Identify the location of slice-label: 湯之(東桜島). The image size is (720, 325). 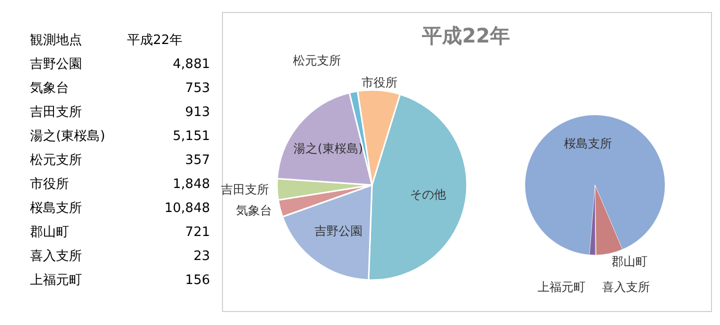
(329, 148).